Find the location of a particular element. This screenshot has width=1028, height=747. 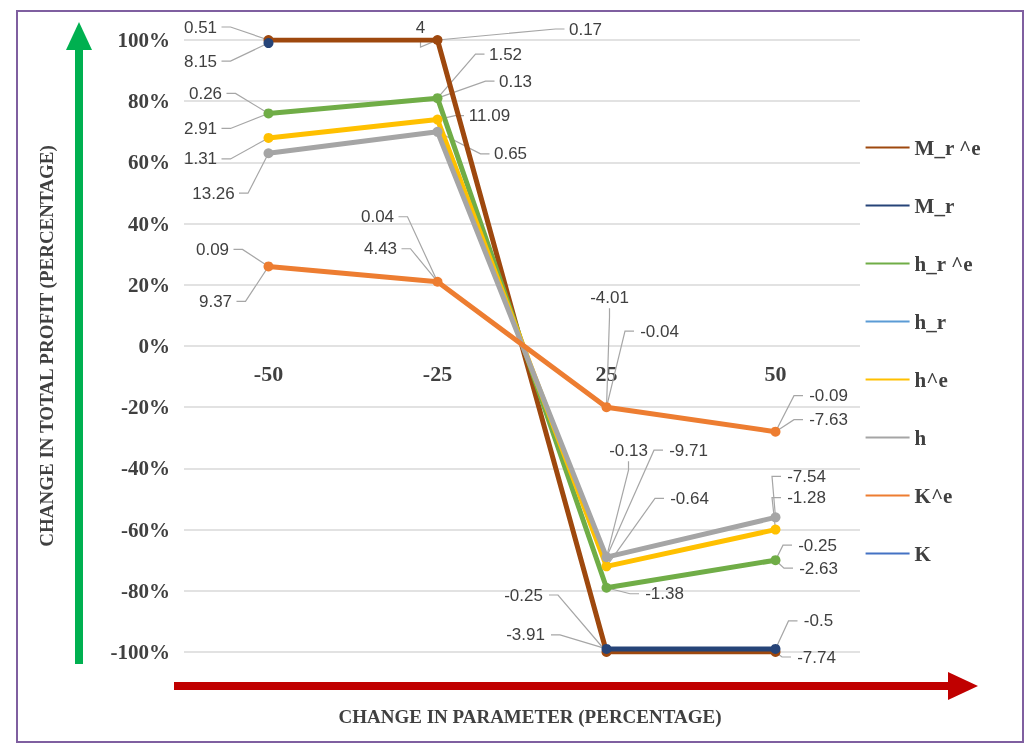

annotation: -0.09 is located at coordinates (828, 396).